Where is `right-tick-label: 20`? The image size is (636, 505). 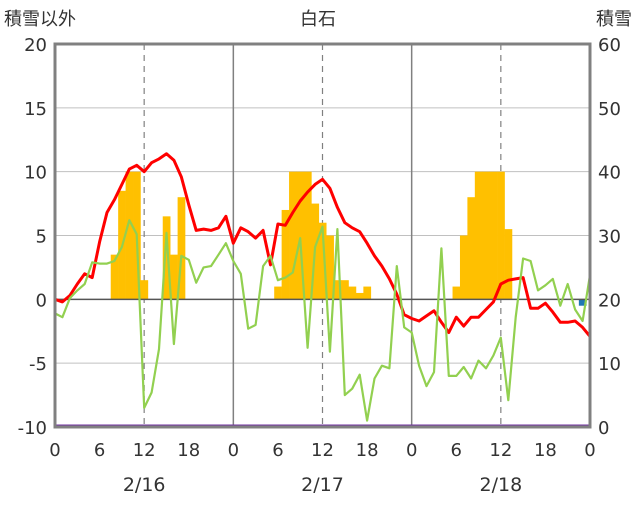
right-tick-label: 20 is located at coordinates (609, 300).